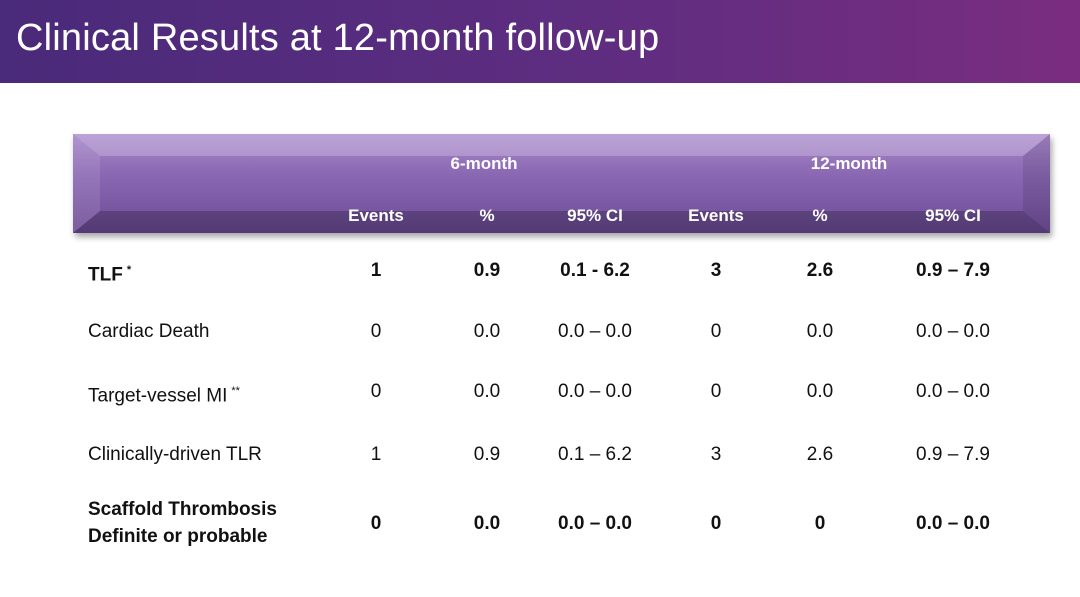  What do you see at coordinates (487, 215) in the screenshot?
I see `column-header-percent-6m: %` at bounding box center [487, 215].